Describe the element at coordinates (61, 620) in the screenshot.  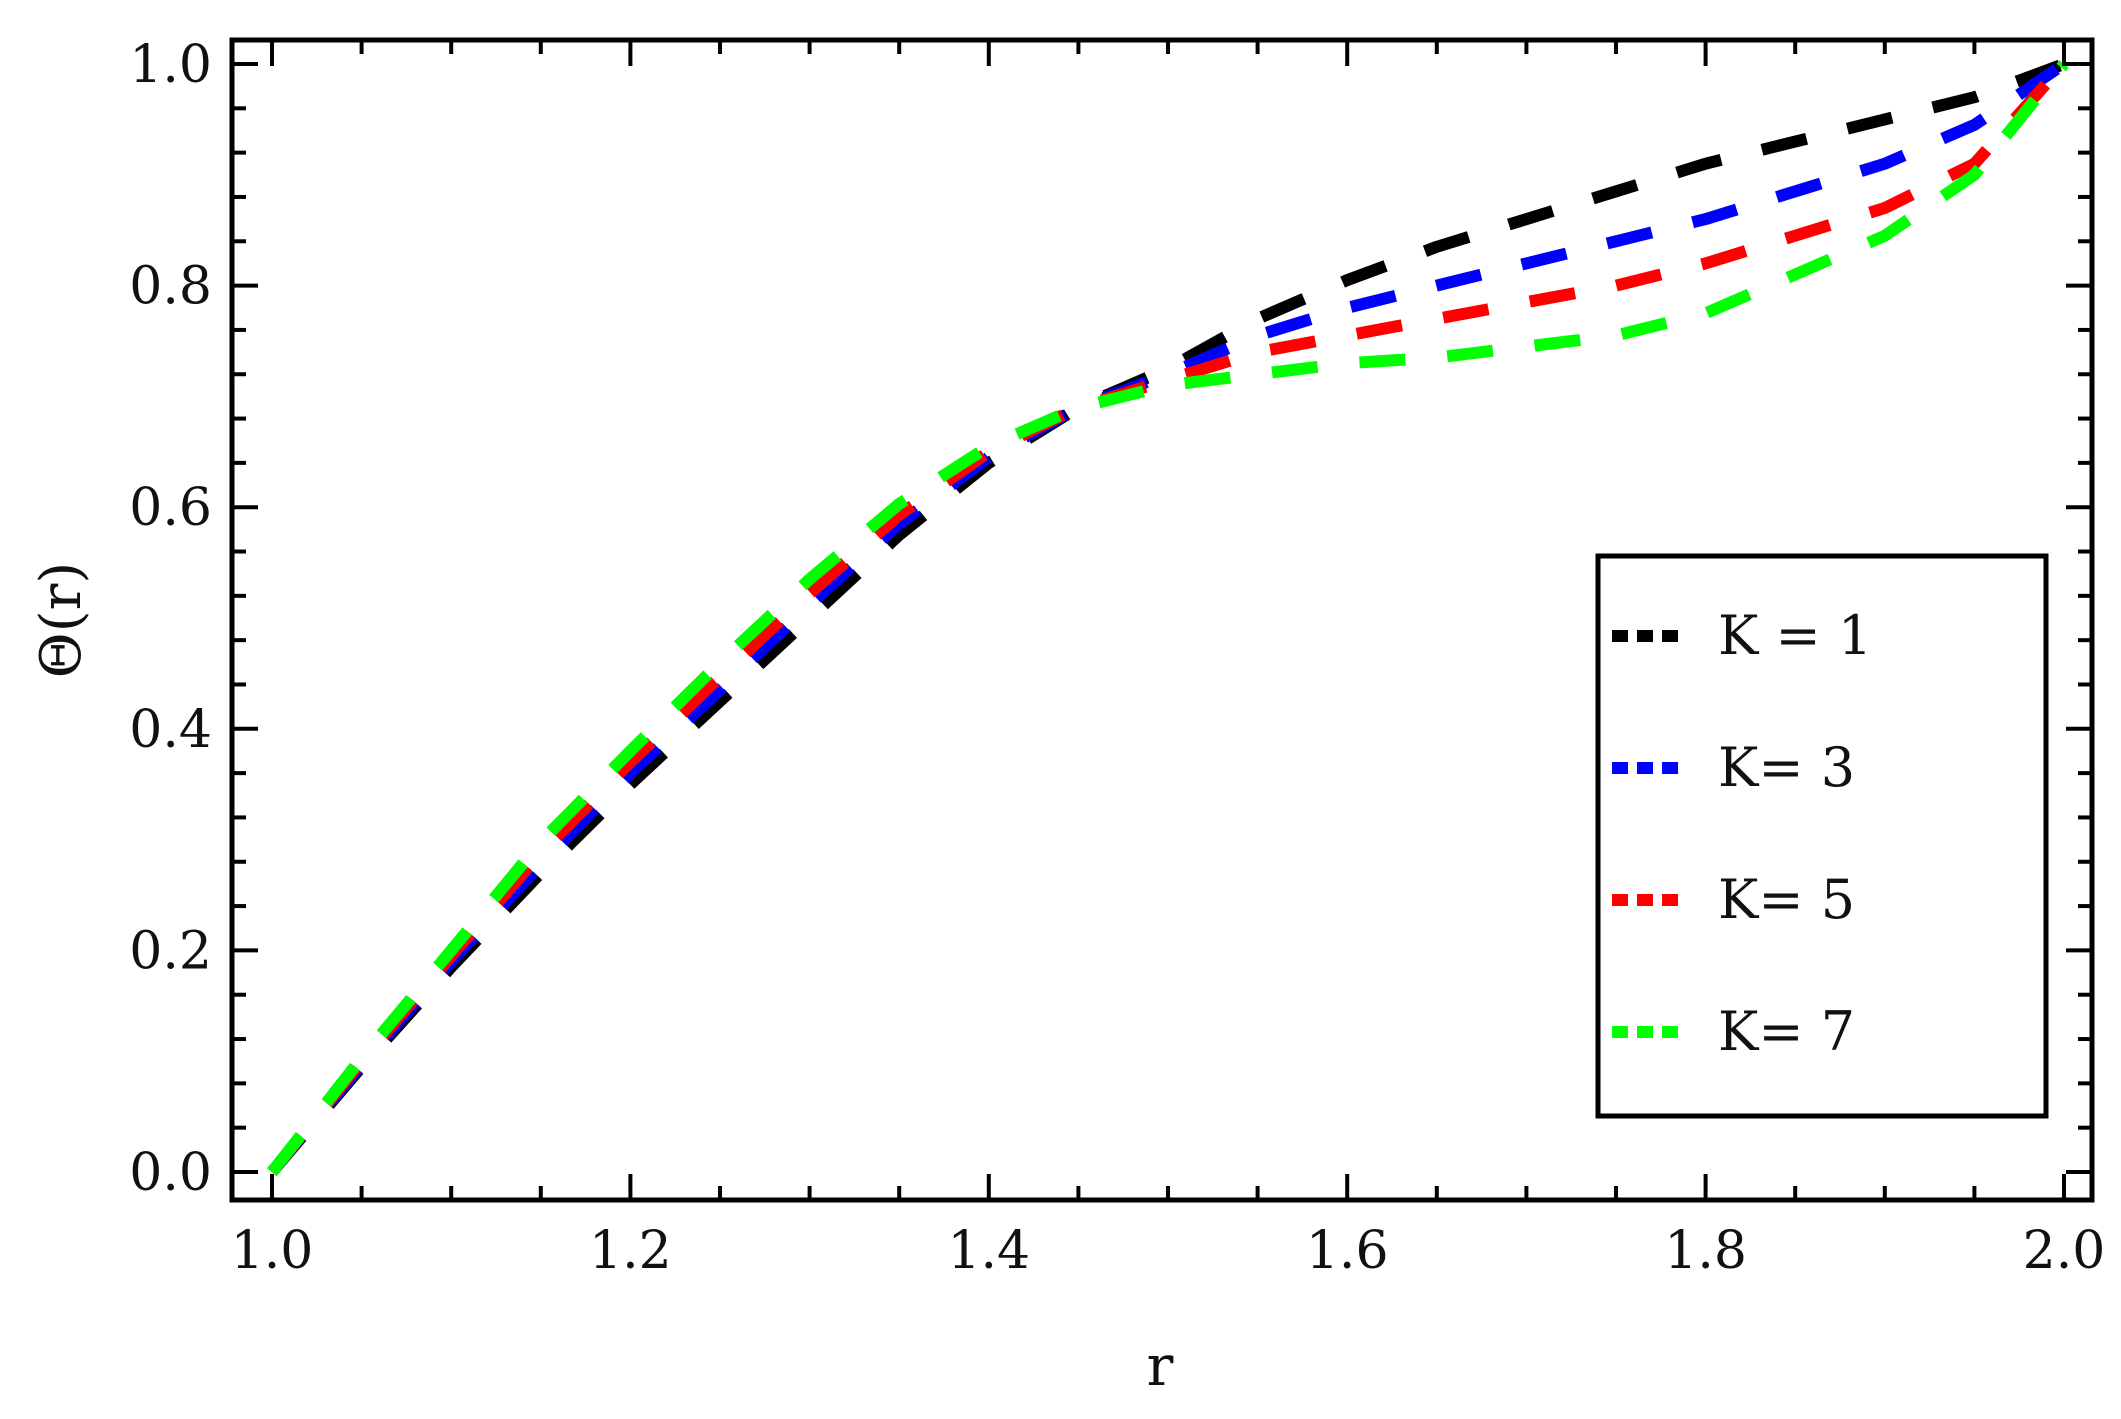
I see `y-axis-label: Θ(r)` at that location.